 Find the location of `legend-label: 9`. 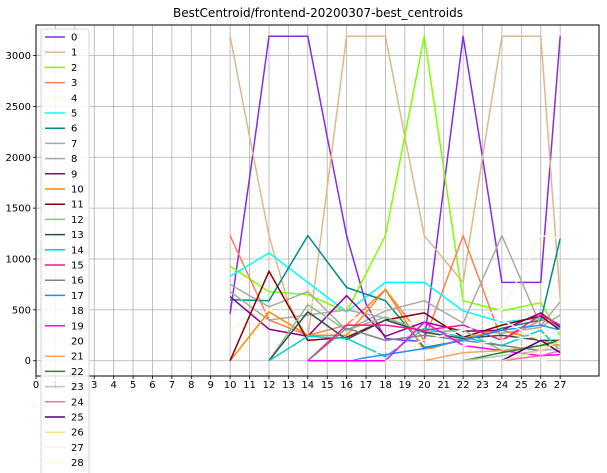

legend-label: 9 is located at coordinates (74, 174).